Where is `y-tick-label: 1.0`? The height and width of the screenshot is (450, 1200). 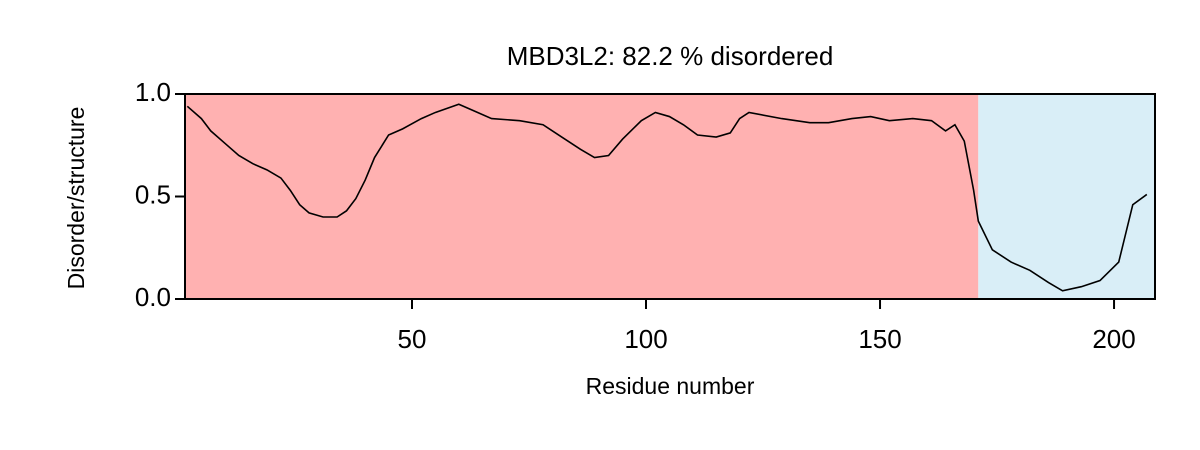
y-tick-label: 1.0 is located at coordinates (153, 92).